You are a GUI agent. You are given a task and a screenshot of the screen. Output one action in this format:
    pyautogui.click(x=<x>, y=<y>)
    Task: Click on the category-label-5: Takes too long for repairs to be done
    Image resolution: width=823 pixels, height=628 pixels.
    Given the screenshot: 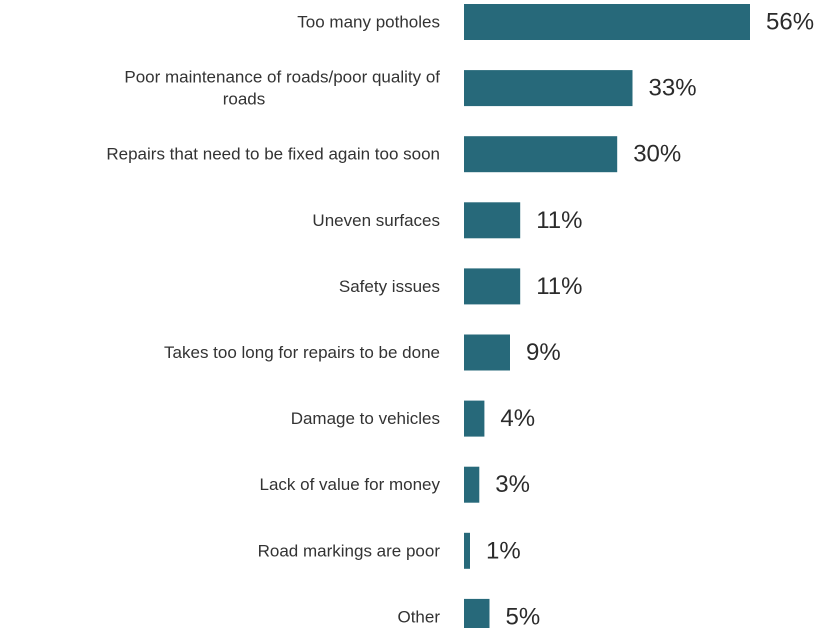 What is the action you would take?
    pyautogui.click(x=302, y=352)
    